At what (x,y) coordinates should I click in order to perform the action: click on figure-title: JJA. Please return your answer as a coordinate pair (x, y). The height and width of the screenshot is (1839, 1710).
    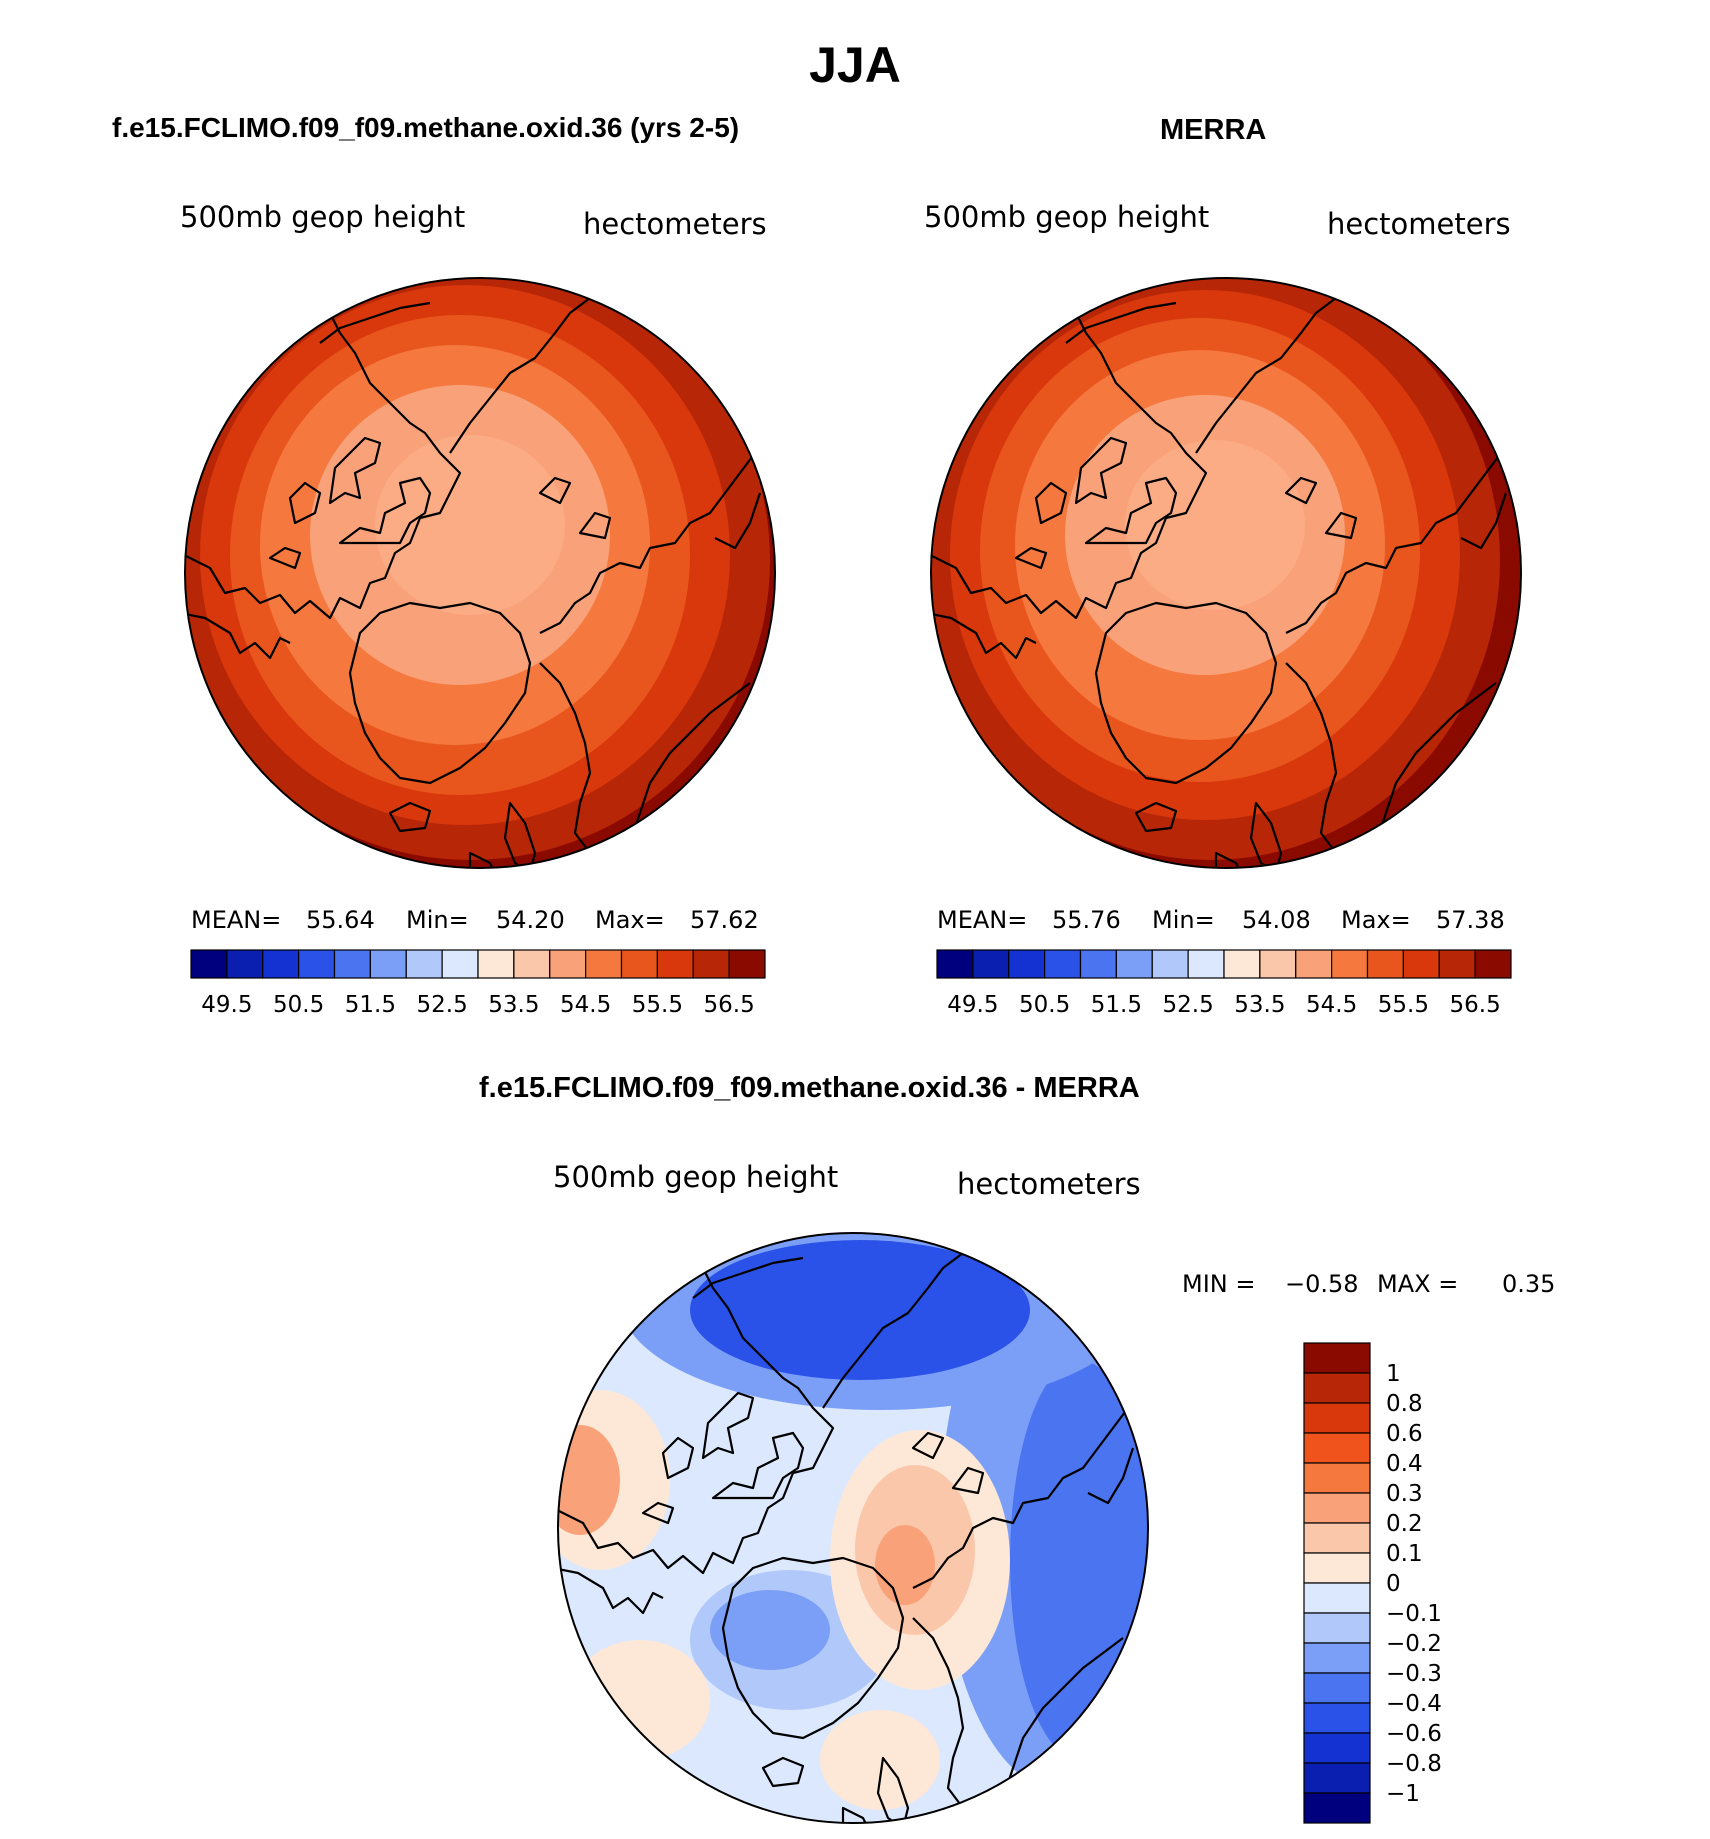
    Looking at the image, I should click on (855, 65).